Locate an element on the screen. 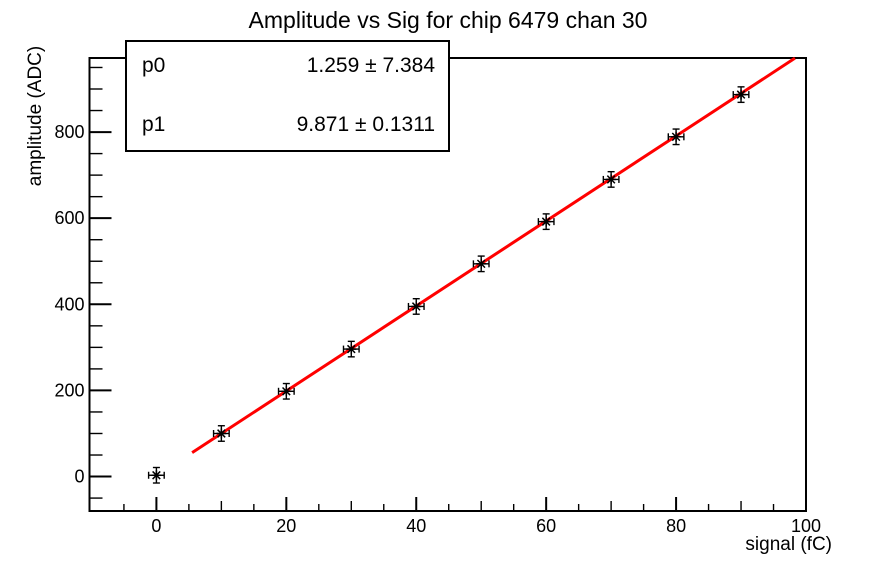 The width and height of the screenshot is (896, 572). stats-param-name: p0 is located at coordinates (154, 65).